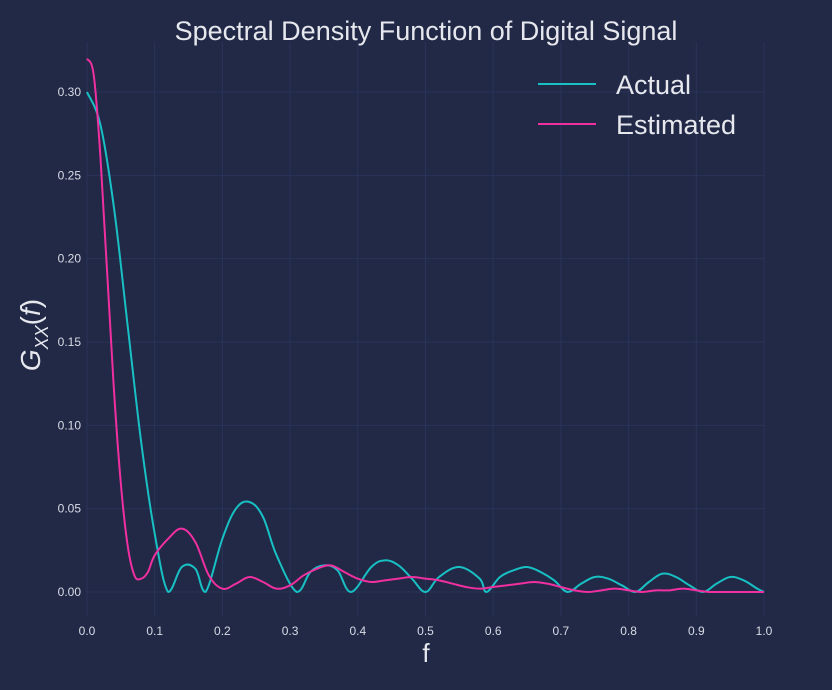  I want to click on y-tick-label: 0.30, so click(70, 92).